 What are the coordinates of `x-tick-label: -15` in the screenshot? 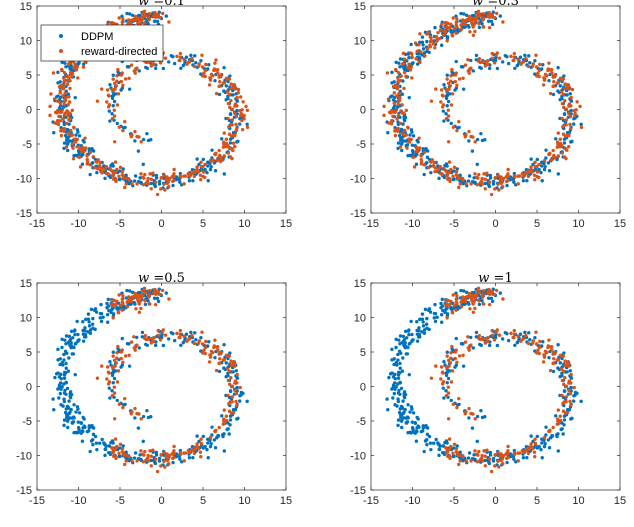 It's located at (371, 501).